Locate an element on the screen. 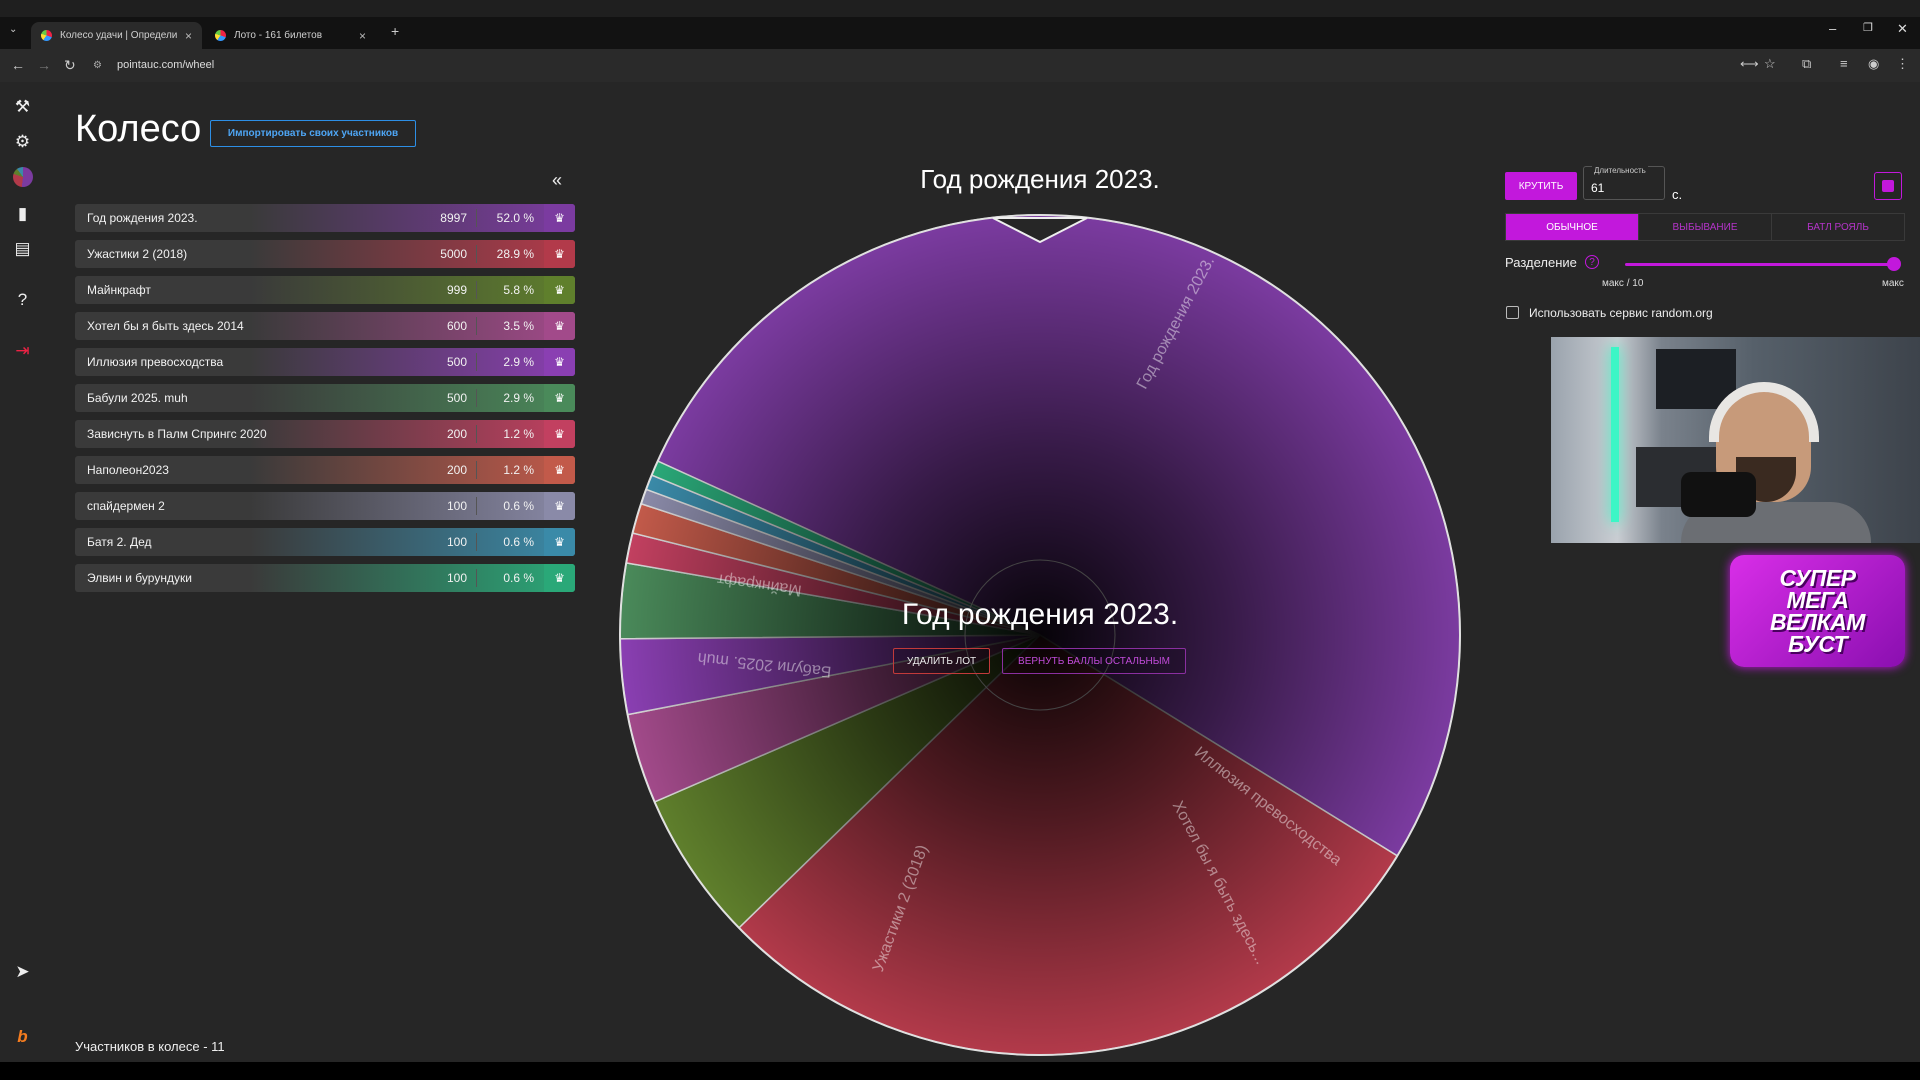 The width and height of the screenshot is (1920, 1080). lot-row: Год рождения 2023. 8997 52.0 % ♛ is located at coordinates (325, 218).